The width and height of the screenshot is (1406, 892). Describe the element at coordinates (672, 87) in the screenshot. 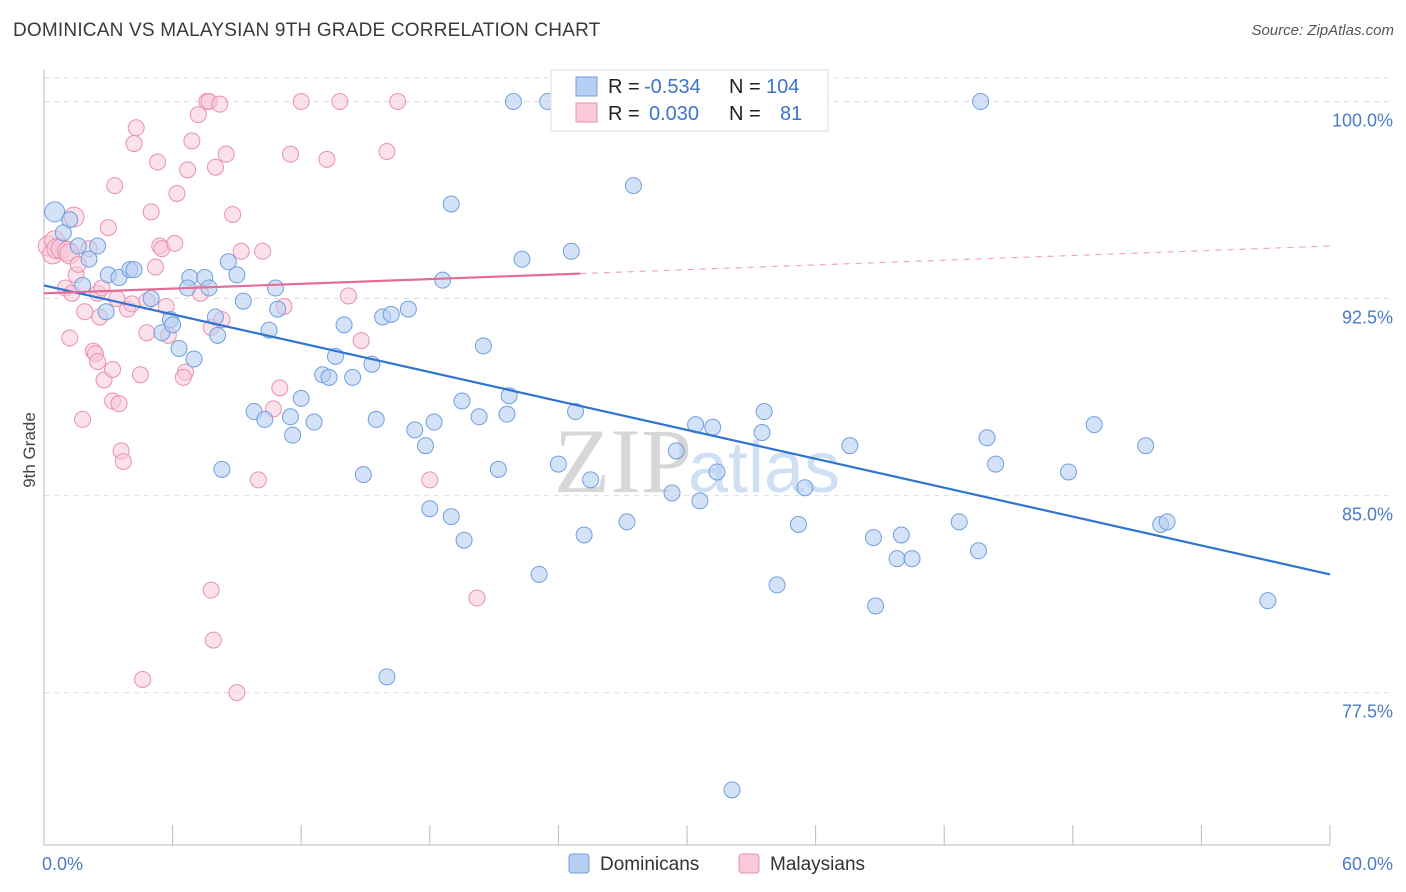

I see `r-value-1: -0.534` at that location.